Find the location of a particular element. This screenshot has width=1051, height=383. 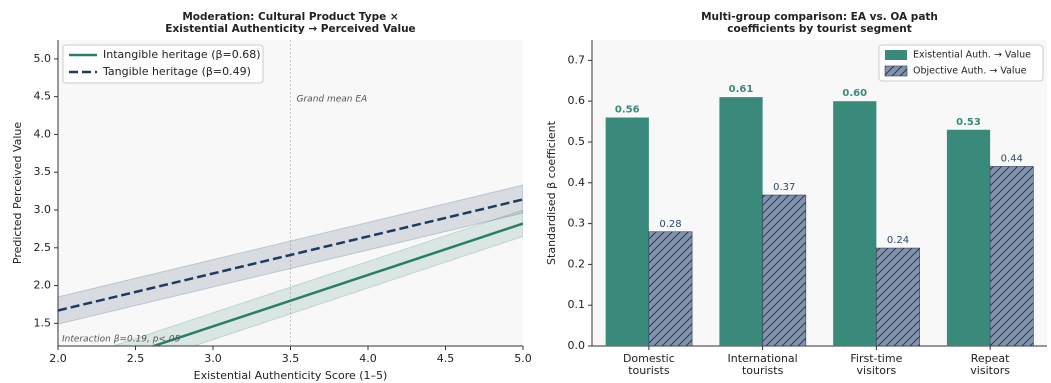

x-axis-label: Existential Authenticity Score (1–5) is located at coordinates (291, 375).